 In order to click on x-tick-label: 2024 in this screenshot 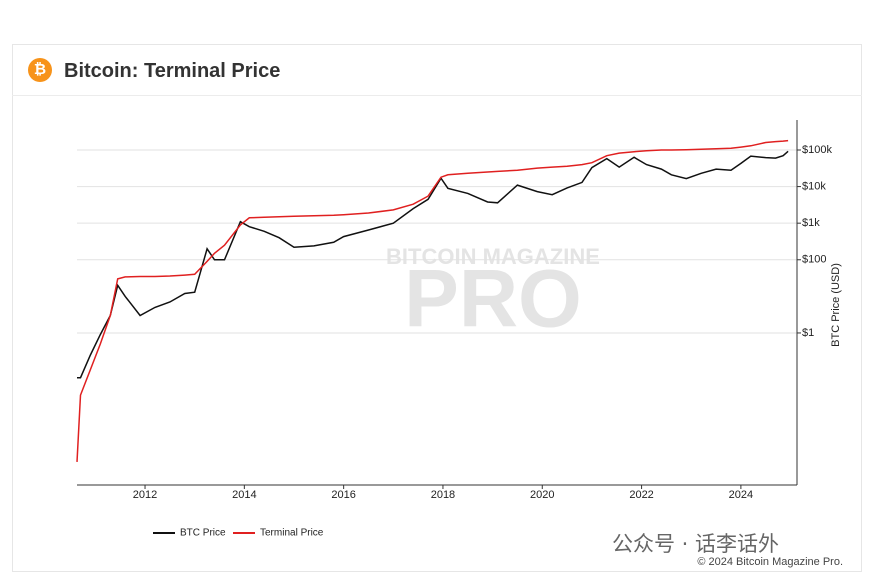, I will do `click(741, 495)`.